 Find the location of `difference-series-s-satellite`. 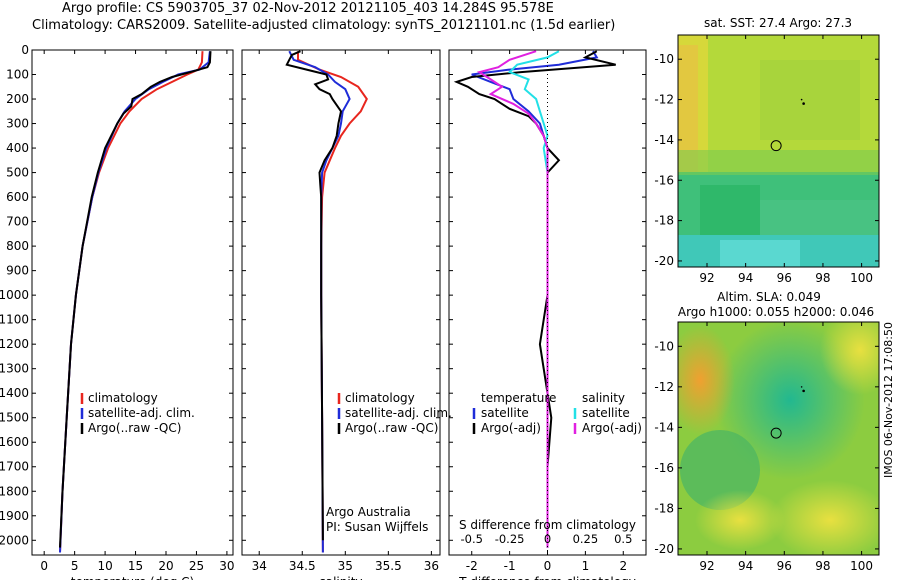

difference-series-s-satellite is located at coordinates (533, 299).